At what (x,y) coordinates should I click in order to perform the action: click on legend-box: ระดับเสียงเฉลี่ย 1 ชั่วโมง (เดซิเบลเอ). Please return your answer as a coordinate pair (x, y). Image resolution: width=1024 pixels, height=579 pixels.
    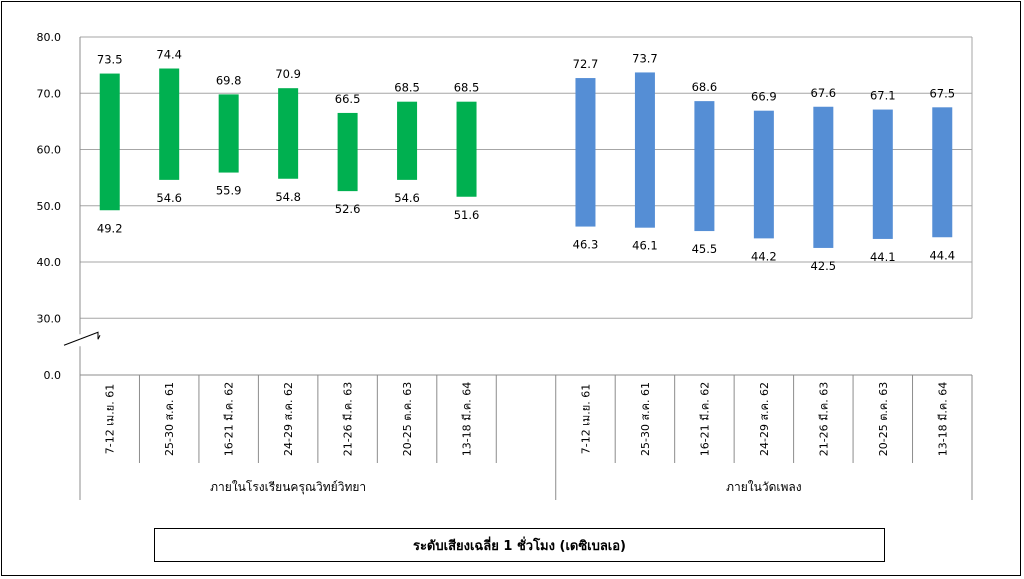
    Looking at the image, I should click on (519, 545).